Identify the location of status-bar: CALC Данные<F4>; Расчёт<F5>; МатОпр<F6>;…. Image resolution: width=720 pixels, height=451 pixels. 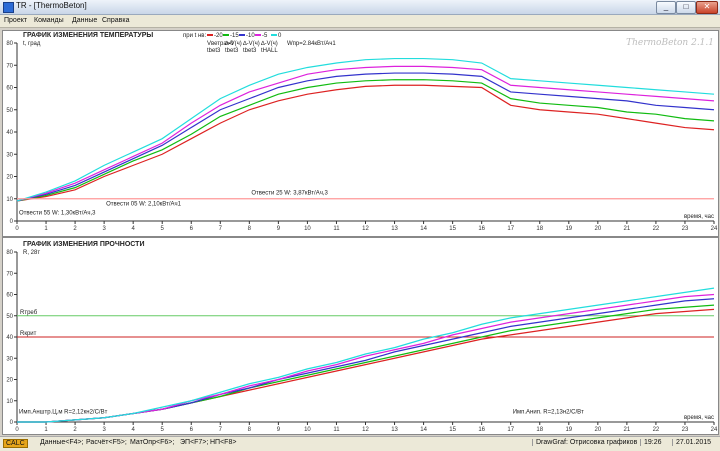
(360, 443).